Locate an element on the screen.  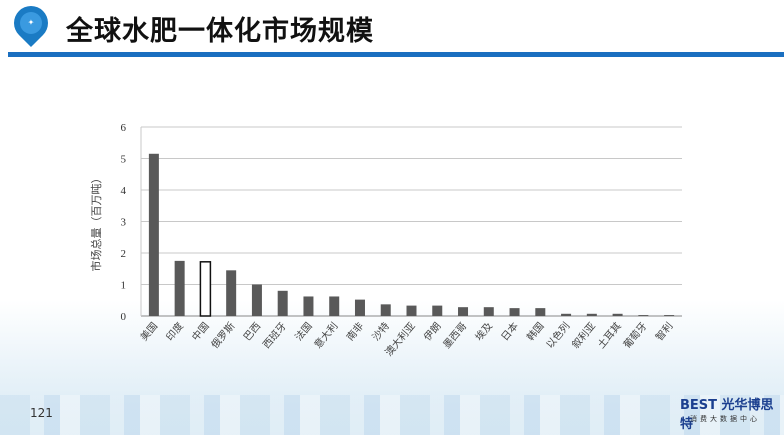
x-tick-label: 叙利亚 is located at coordinates (583, 335).